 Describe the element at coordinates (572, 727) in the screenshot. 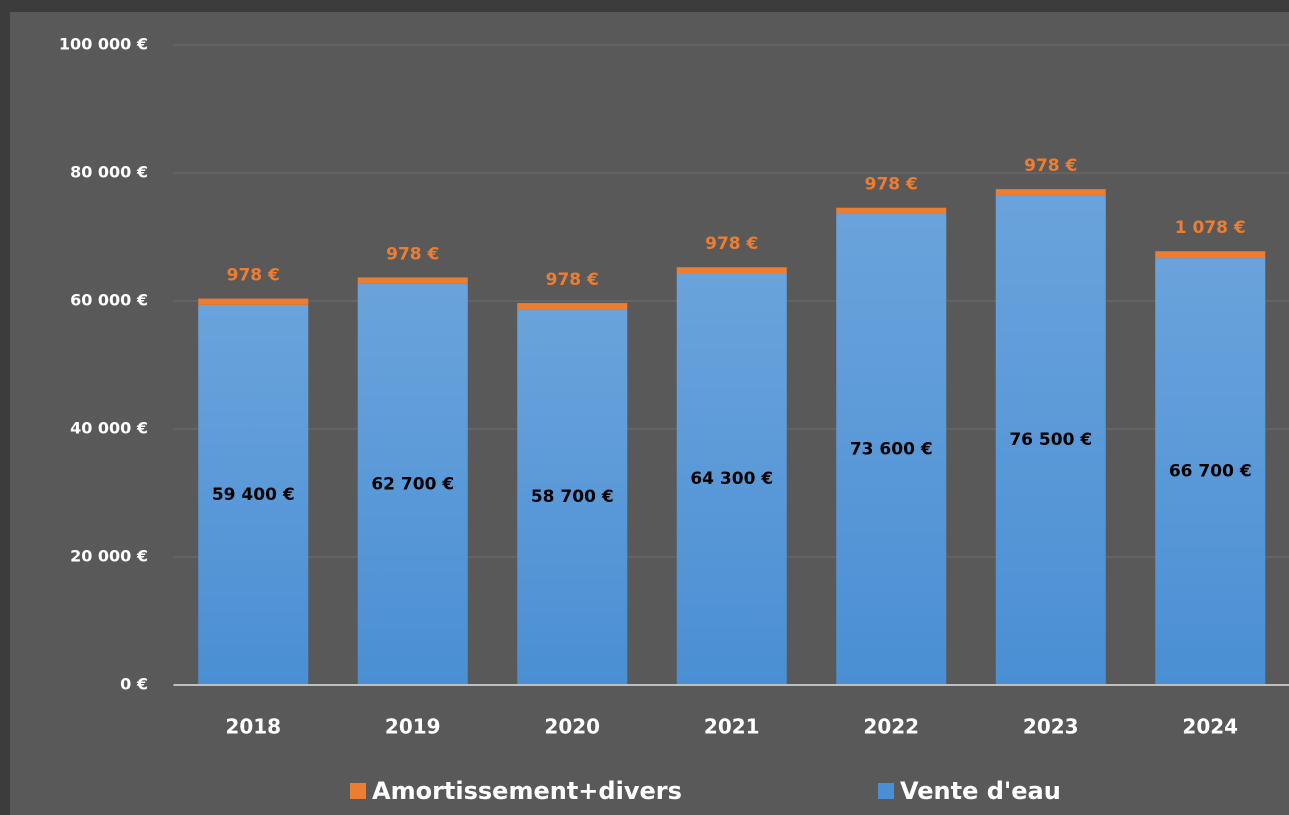

I see `x-tick-label: 2020` at that location.